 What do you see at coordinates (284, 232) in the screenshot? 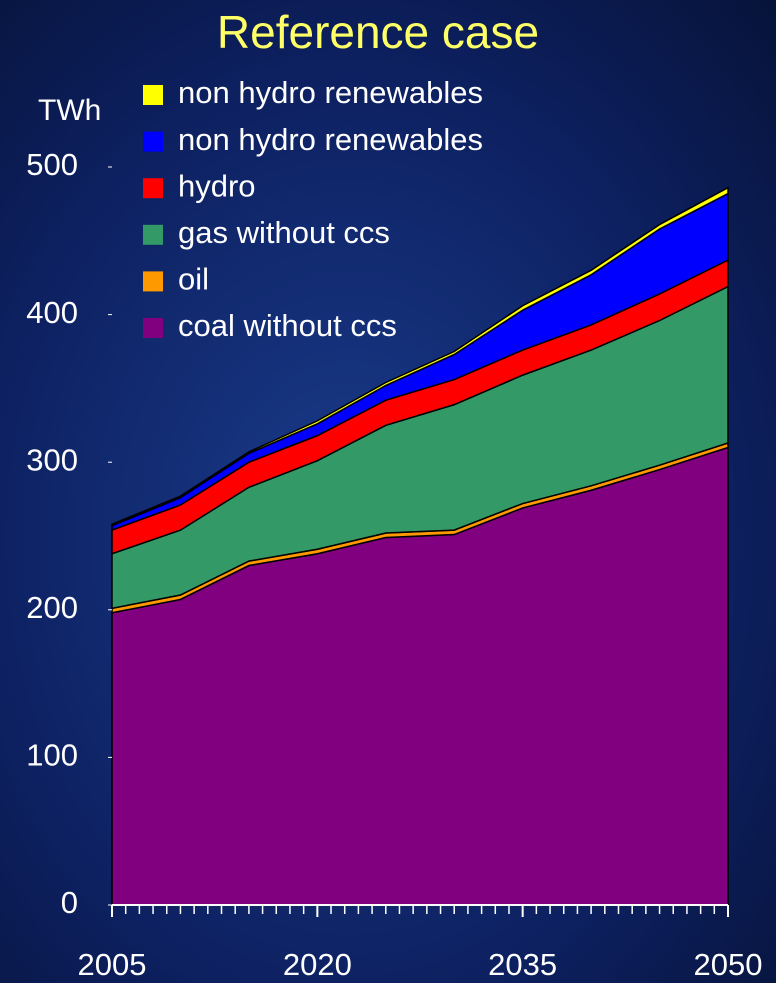
I see `legend-label: gas without ccs` at bounding box center [284, 232].